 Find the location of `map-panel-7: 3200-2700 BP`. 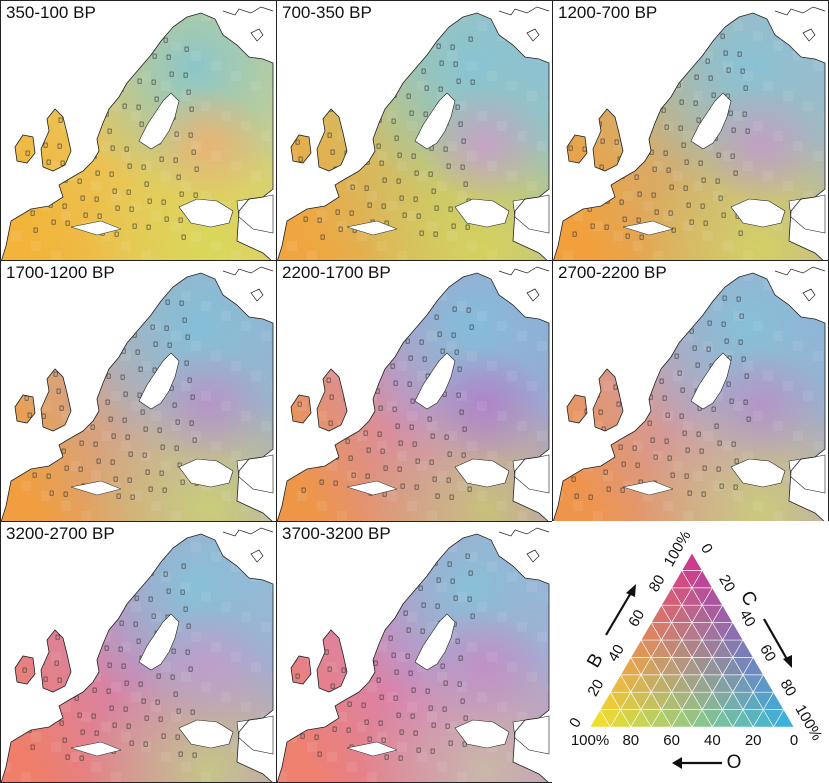

map-panel-7: 3200-2700 BP is located at coordinates (138, 652).